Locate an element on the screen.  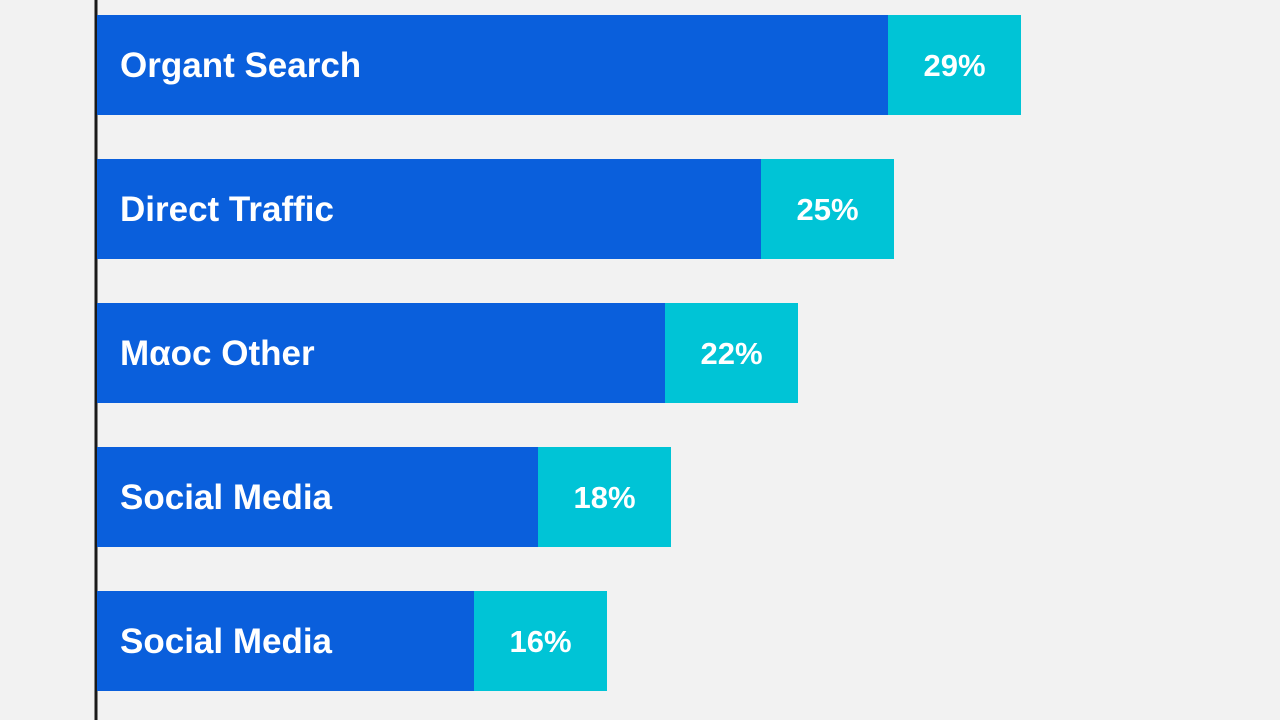
value-label: 18% is located at coordinates (604, 497).